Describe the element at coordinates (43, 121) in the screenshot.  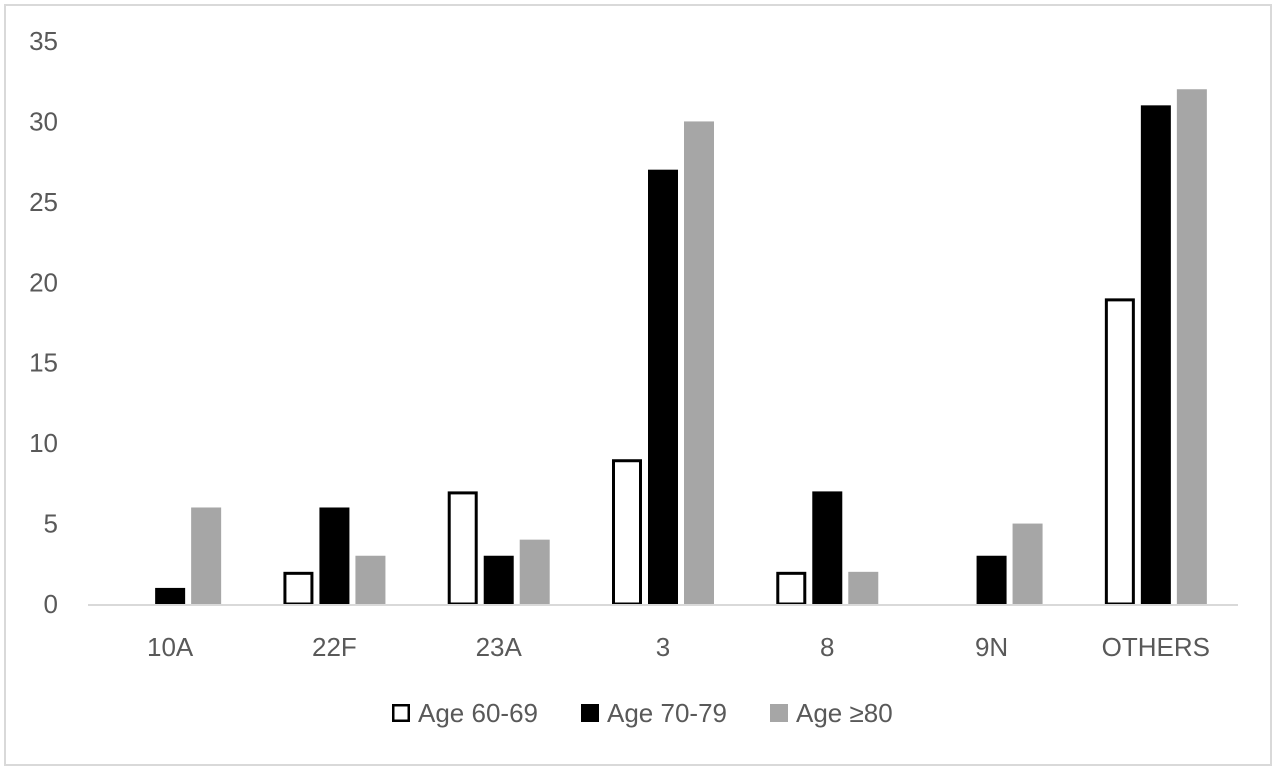
I see `y-tick-label: 30` at that location.